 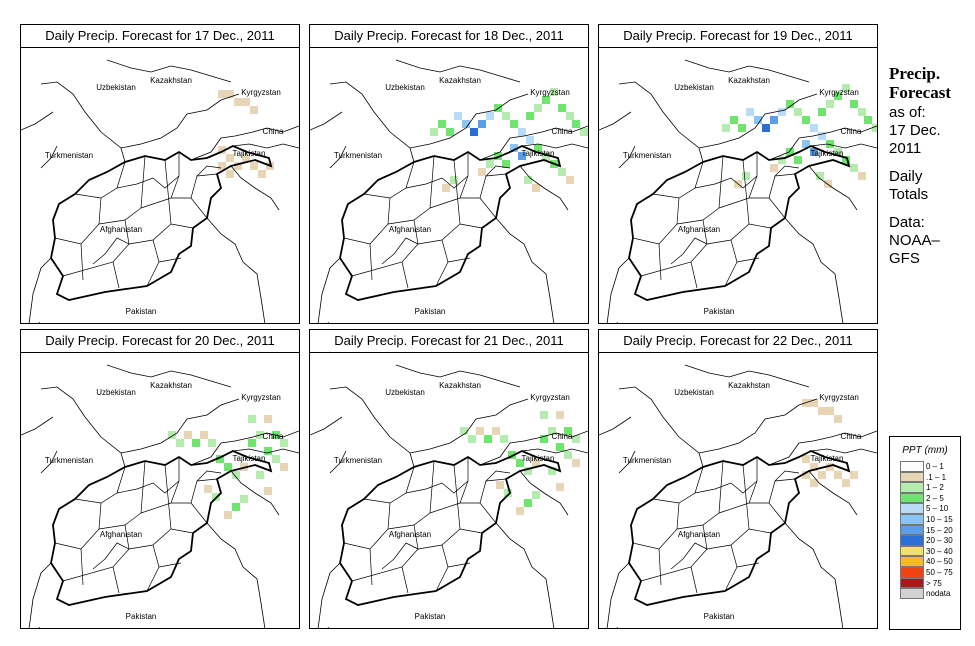 I want to click on legend-label: 5 – 10, so click(x=937, y=509).